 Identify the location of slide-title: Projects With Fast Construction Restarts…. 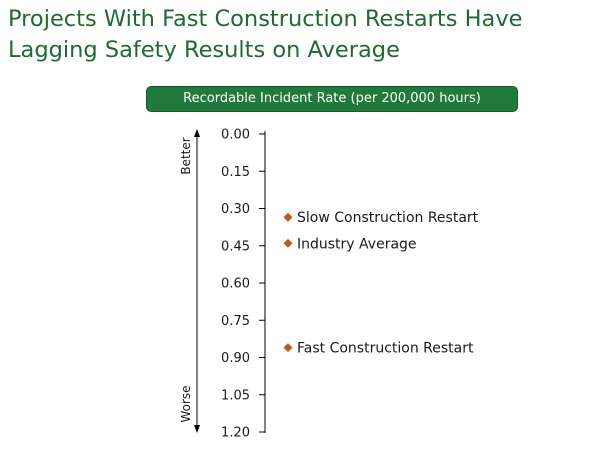
(265, 34).